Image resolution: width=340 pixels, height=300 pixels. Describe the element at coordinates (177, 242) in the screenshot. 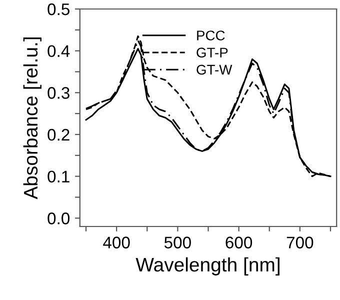

I see `x-tick-label: 500` at that location.